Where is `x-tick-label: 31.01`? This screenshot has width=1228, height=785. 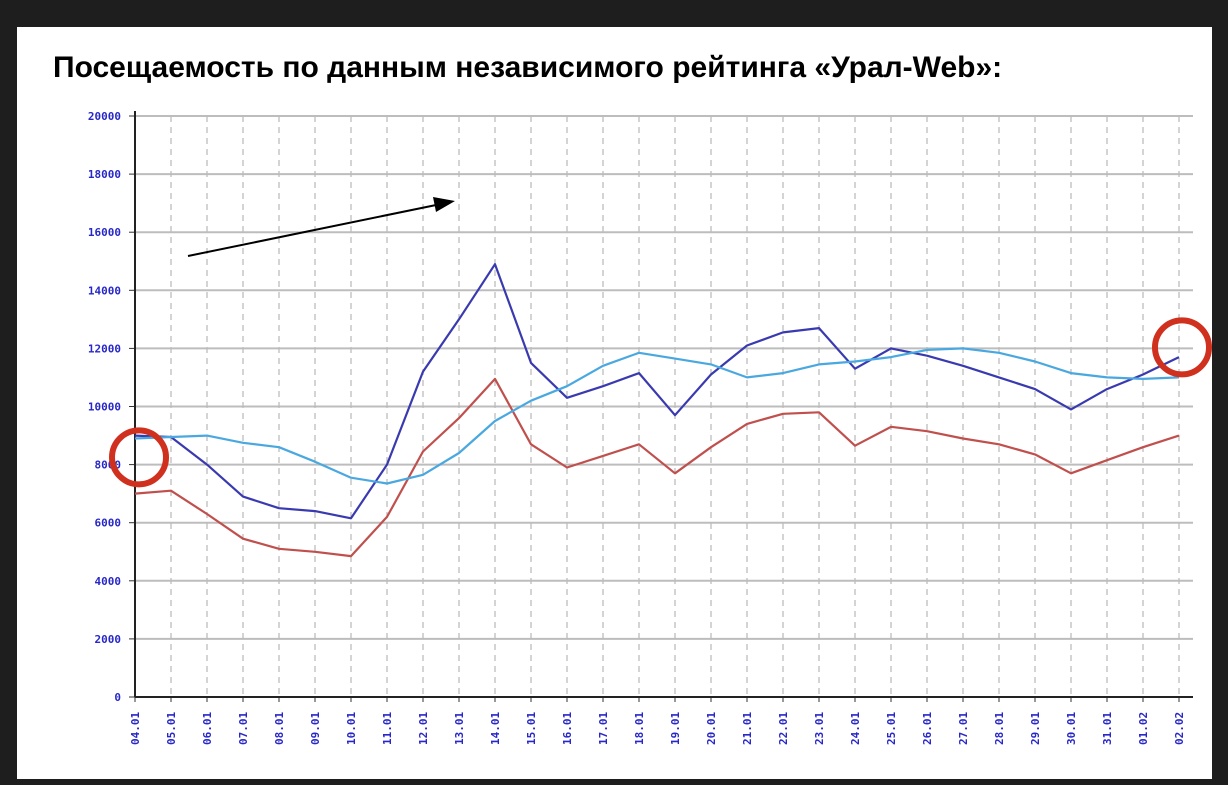
x-tick-label: 31.01 is located at coordinates (1107, 728).